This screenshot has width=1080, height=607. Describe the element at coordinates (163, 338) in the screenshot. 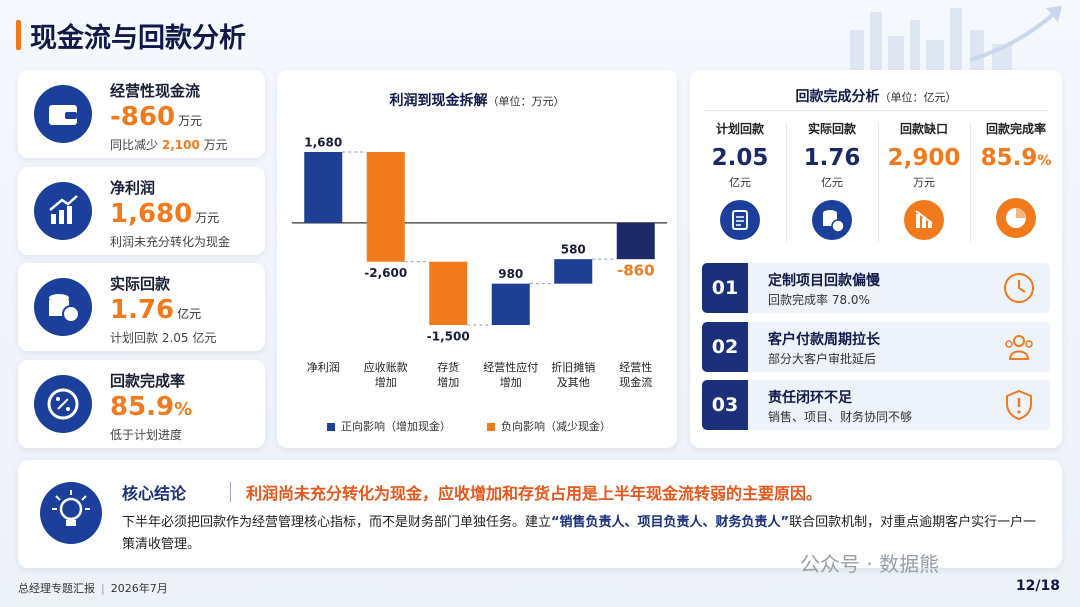

I see `kpi-note: 计划回款 2.05 亿元` at that location.